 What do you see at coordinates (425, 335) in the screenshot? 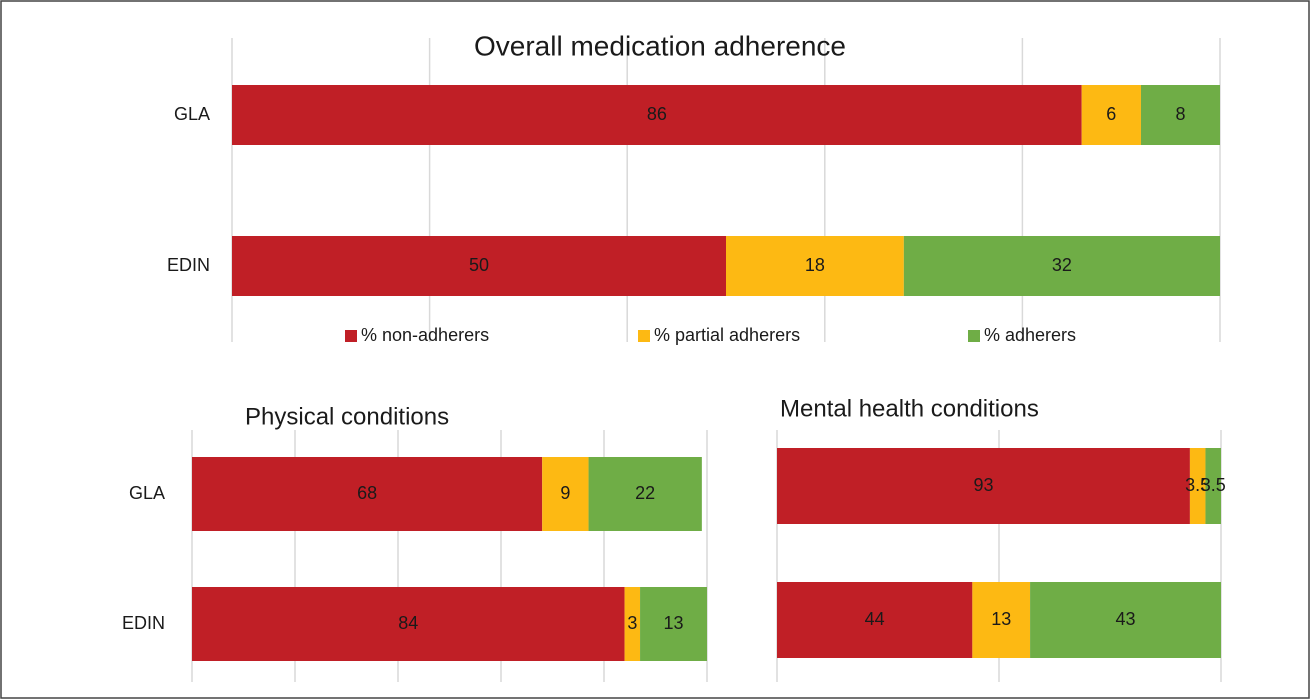
I see `legend-label: % non-adherers` at bounding box center [425, 335].